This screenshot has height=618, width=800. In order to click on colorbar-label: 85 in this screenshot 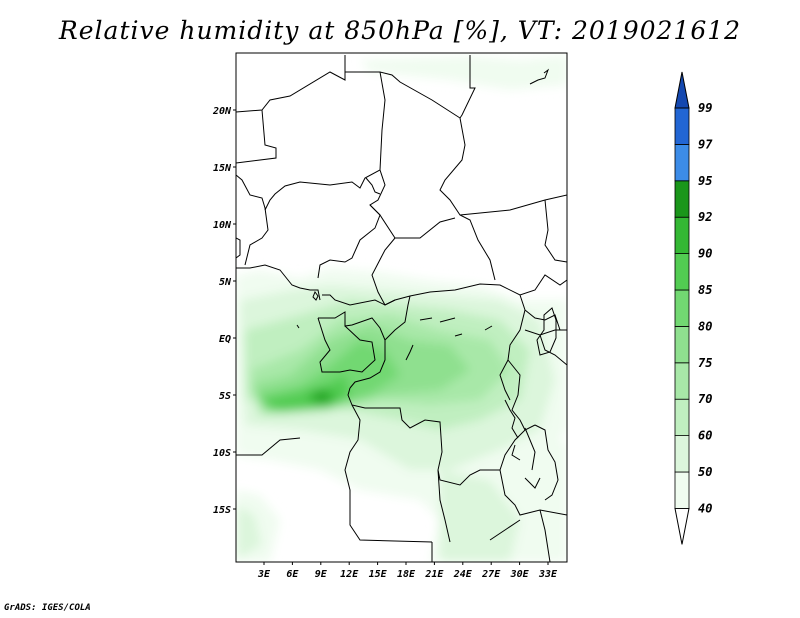, I will do `click(705, 290)`.